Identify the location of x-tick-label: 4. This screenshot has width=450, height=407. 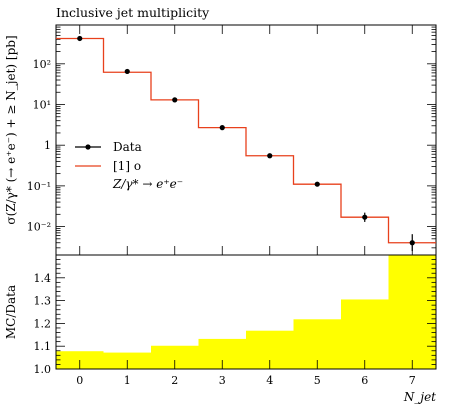
(269, 380).